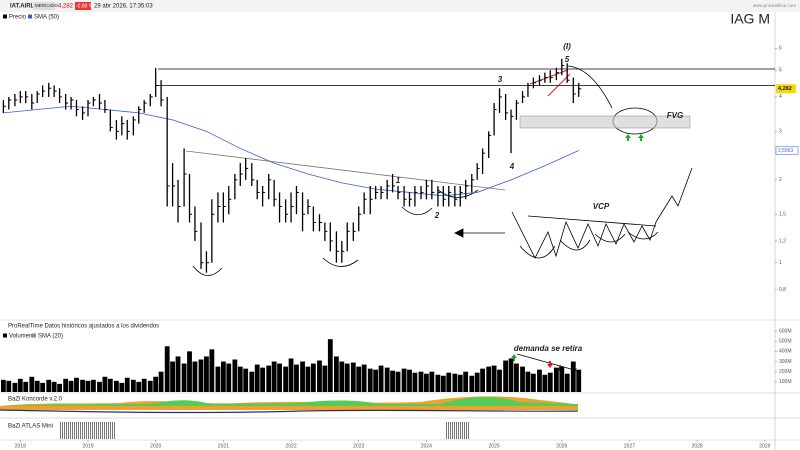 This screenshot has width=800, height=450. Describe the element at coordinates (780, 132) in the screenshot. I see `y-tick-label: 3` at that location.